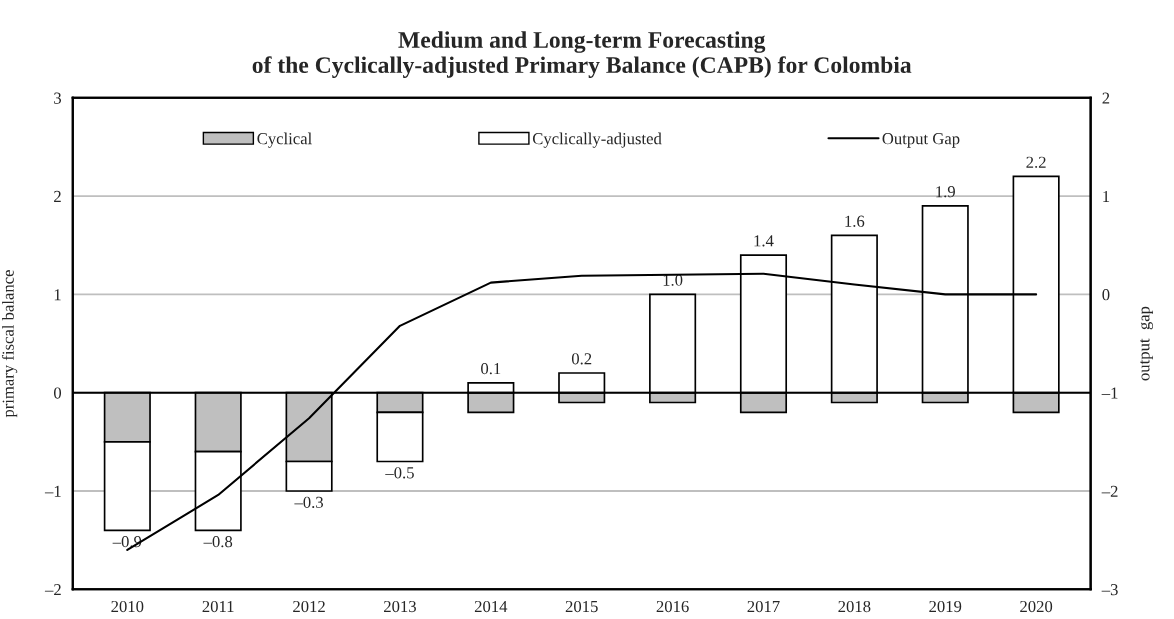 The height and width of the screenshot is (619, 1174). I want to click on x-tick-label: 2011, so click(218, 606).